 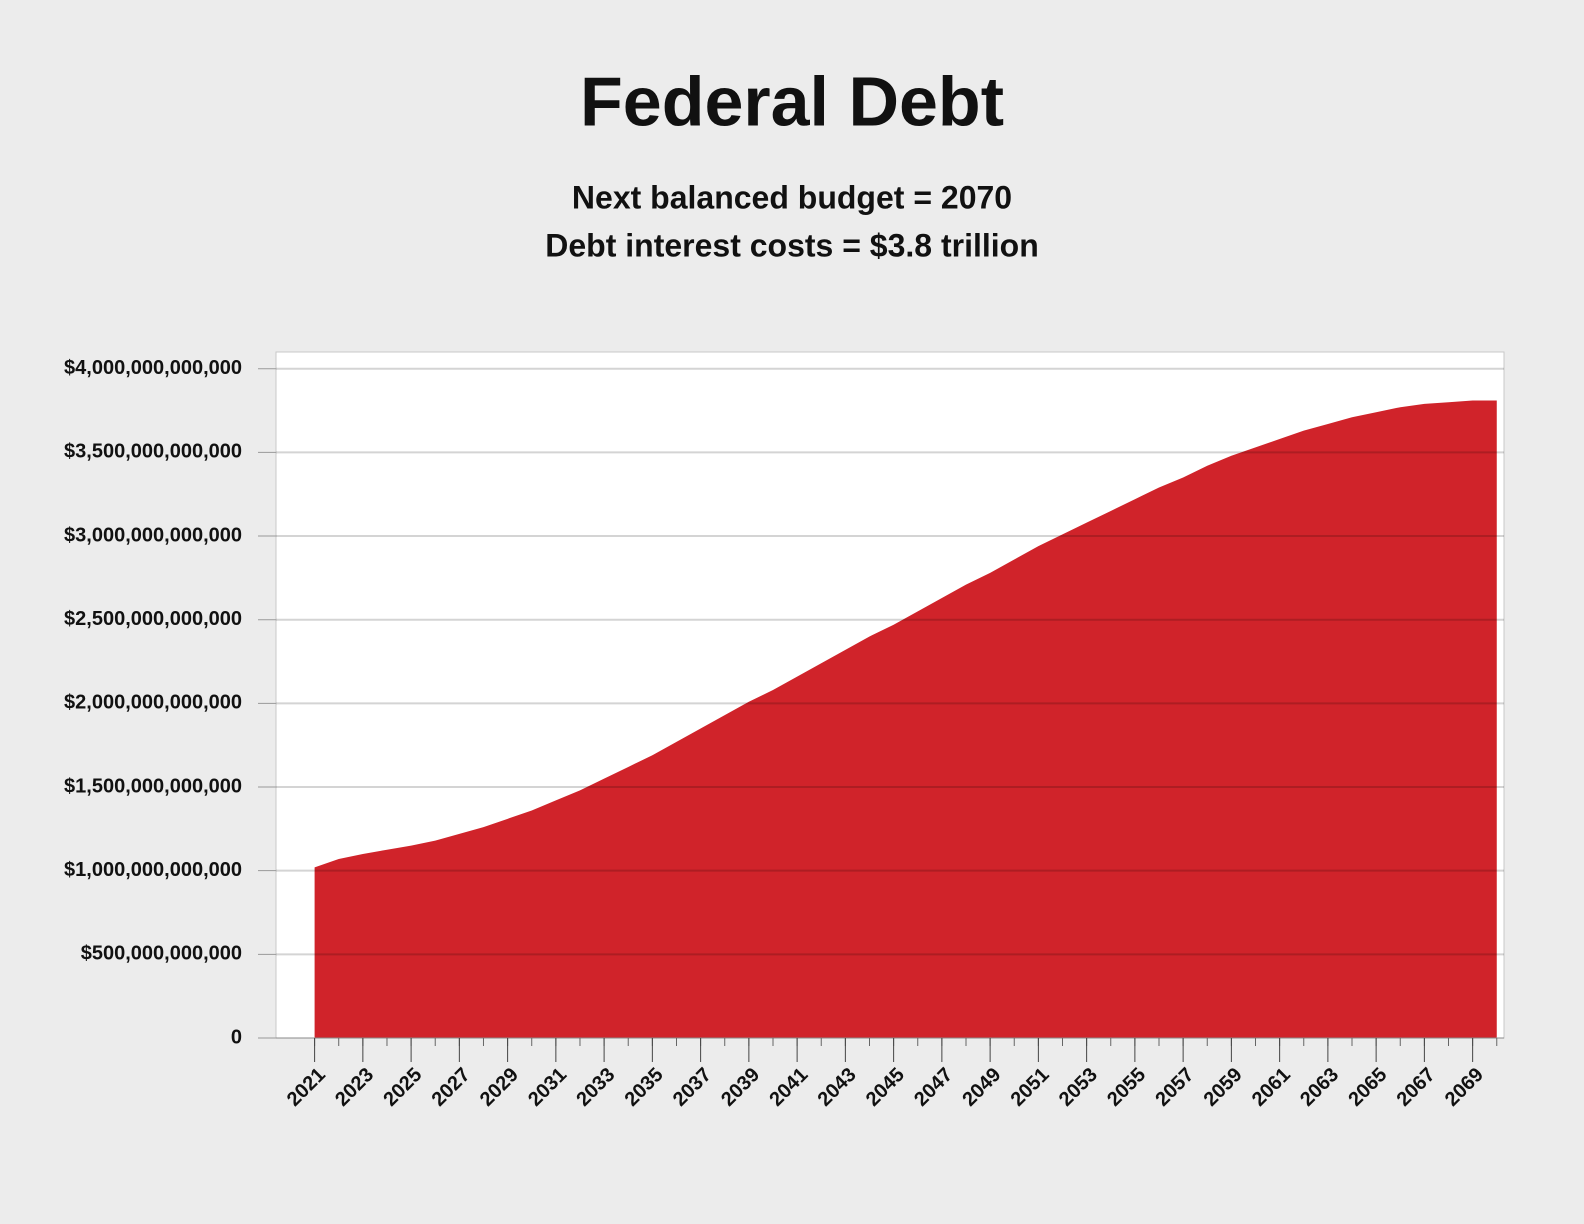 I want to click on y-tick-label: $2,000,000,000,000, so click(x=153, y=703).